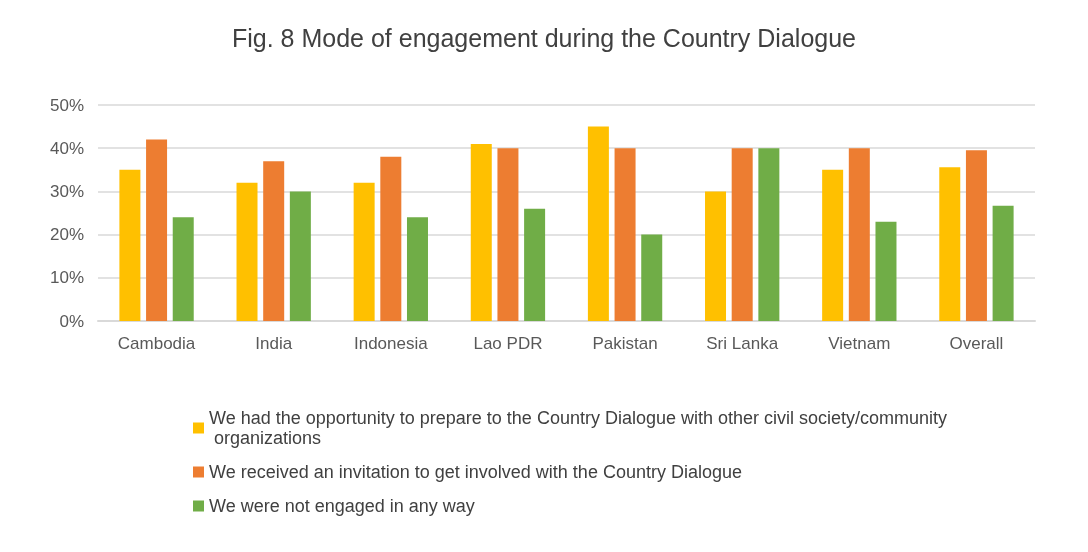  Describe the element at coordinates (66, 235) in the screenshot. I see `y-tick-label: 20%` at that location.